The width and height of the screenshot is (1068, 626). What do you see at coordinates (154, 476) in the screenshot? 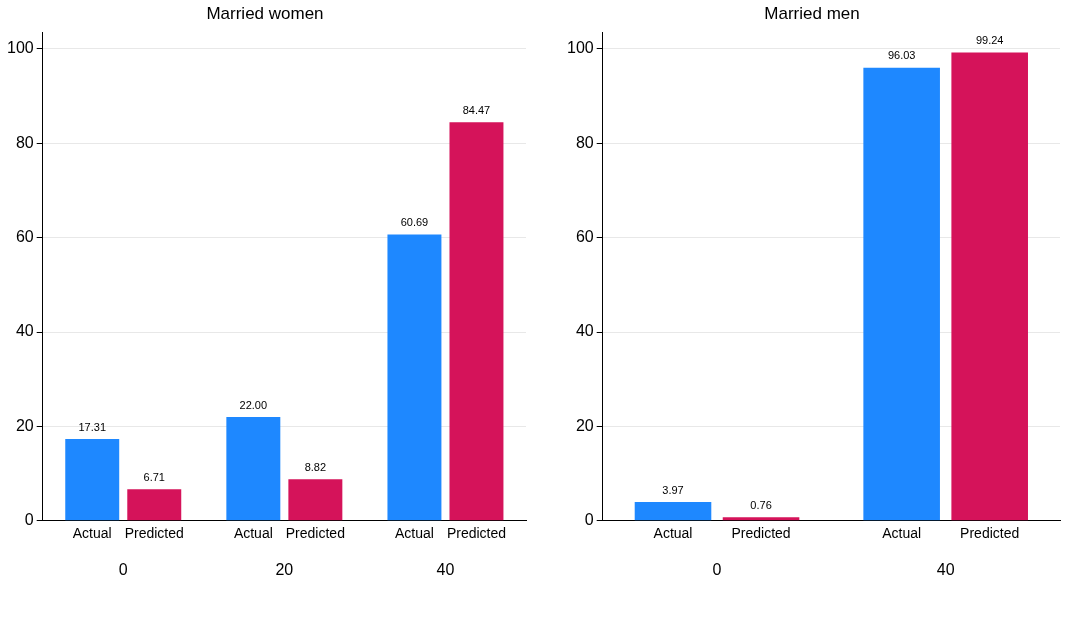
I see `data-label: 6.71` at bounding box center [154, 476].